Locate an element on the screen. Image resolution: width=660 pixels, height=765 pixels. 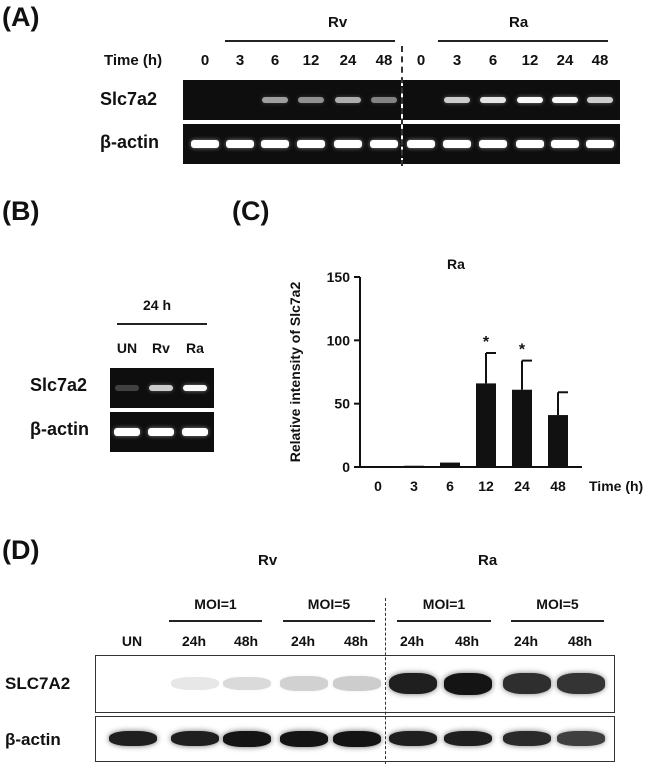
panel-b-header: 24 h is located at coordinates (157, 305).